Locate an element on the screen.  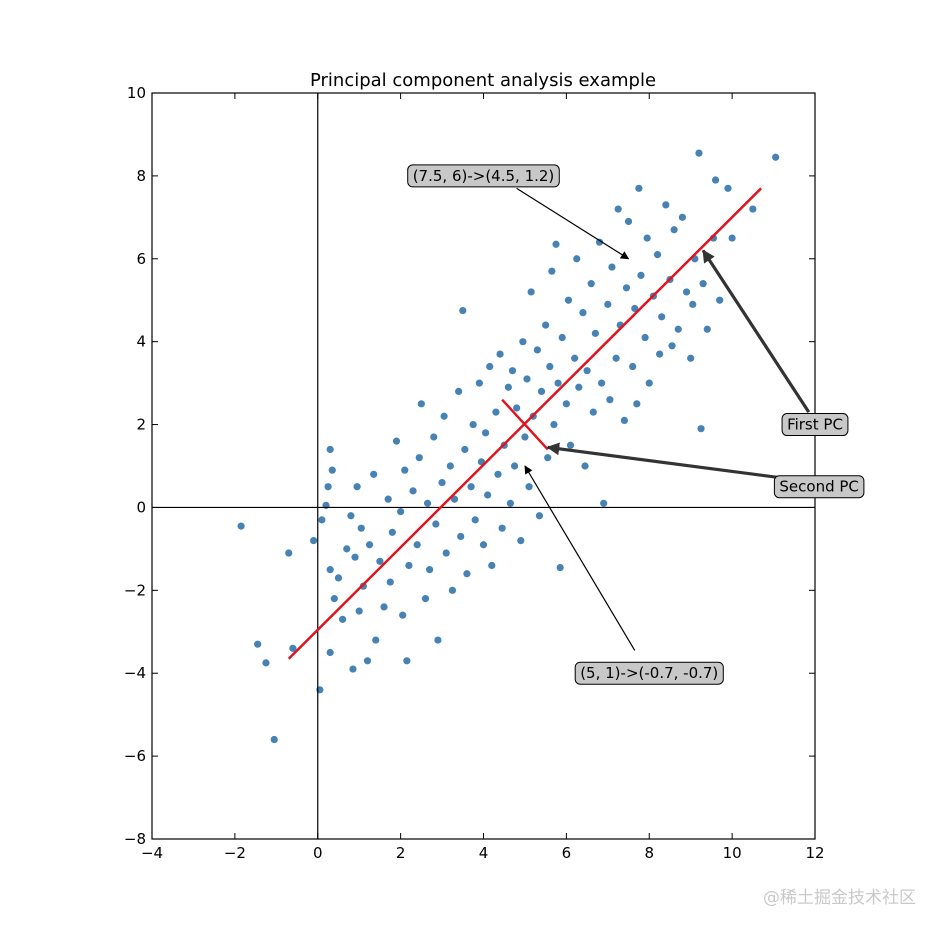
watermark-text: @稀土掘金技术社区 is located at coordinates (839, 898).